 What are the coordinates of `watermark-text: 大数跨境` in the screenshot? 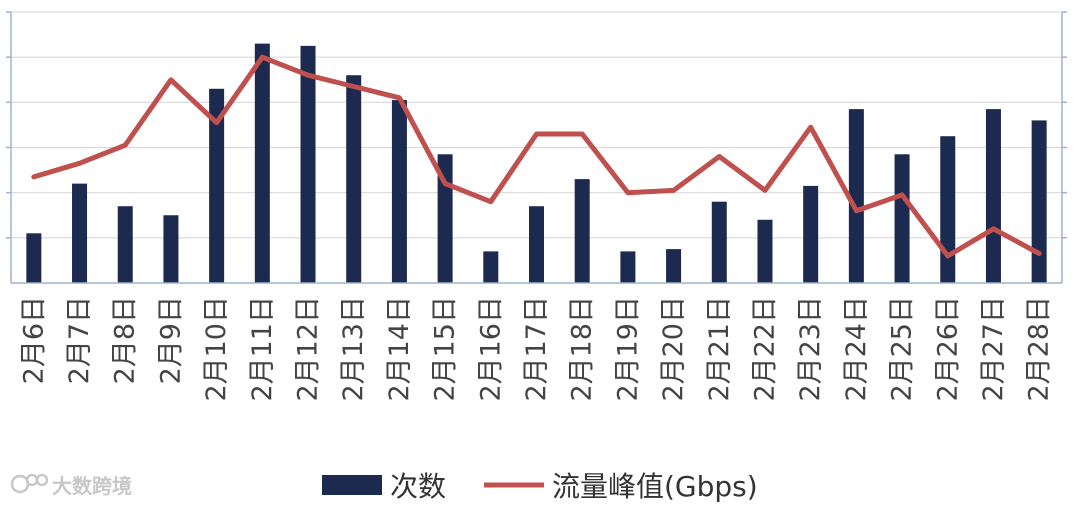 It's located at (92, 486).